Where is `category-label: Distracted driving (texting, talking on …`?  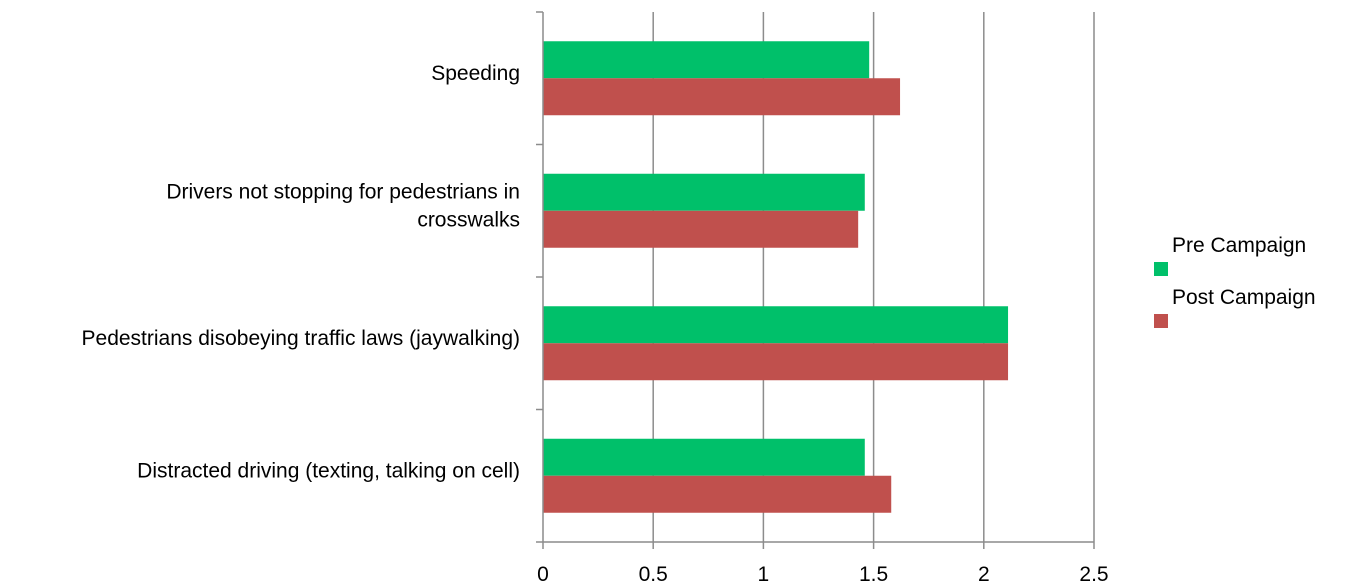
category-label: Distracted driving (texting, talking on … is located at coordinates (328, 470).